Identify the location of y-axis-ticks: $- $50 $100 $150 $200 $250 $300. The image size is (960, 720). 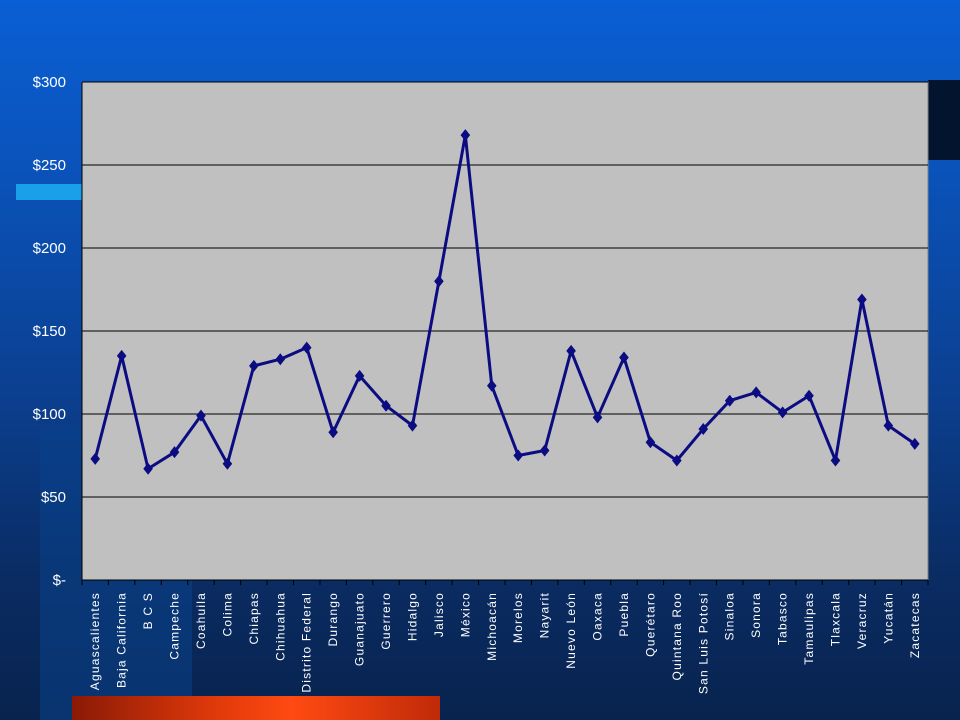
(49, 331).